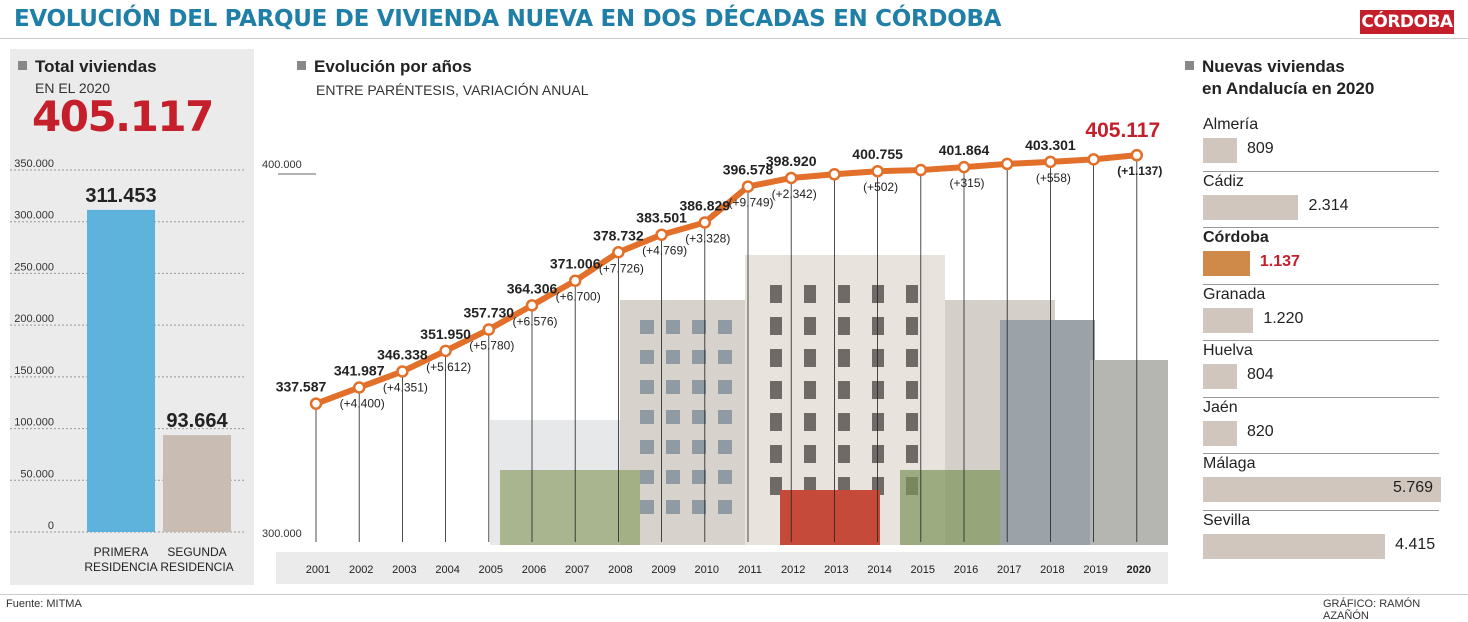 The width and height of the screenshot is (1468, 622). I want to click on x-tick-label: 2014, so click(879, 570).